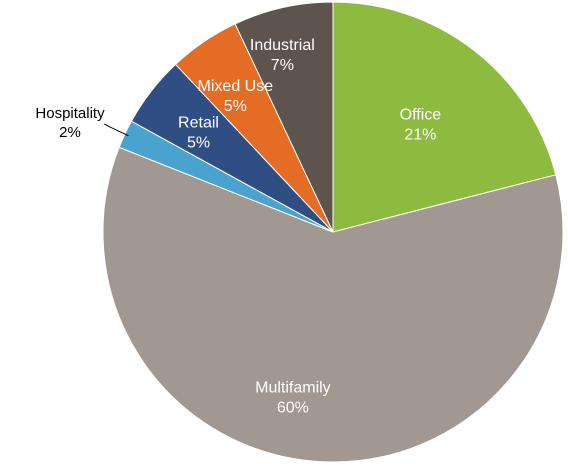 This screenshot has width=568, height=471. Describe the element at coordinates (235, 106) in the screenshot. I see `slice-value-mixed-use: 5%` at that location.